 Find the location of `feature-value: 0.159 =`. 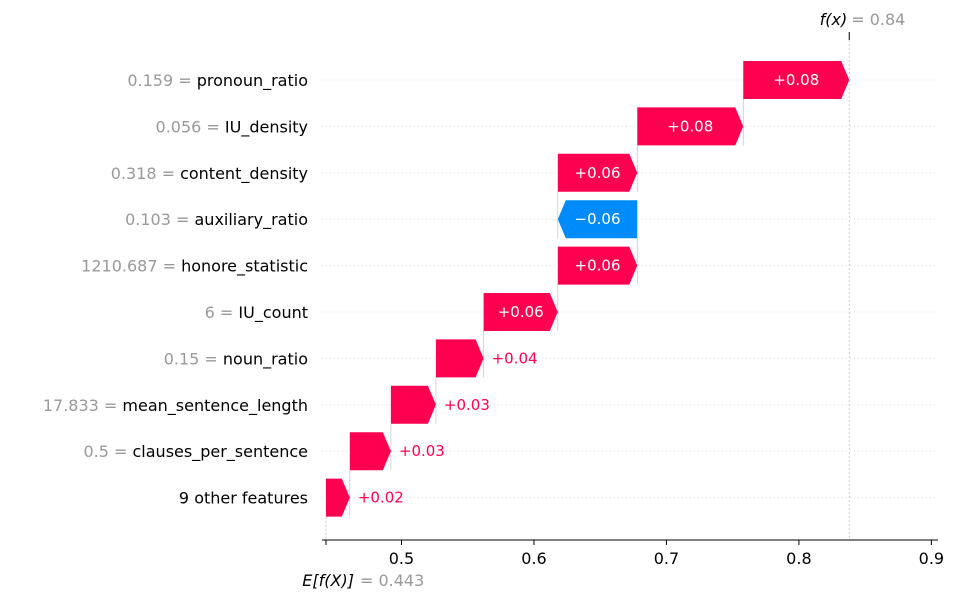

feature-value: 0.159 = is located at coordinates (161, 80).